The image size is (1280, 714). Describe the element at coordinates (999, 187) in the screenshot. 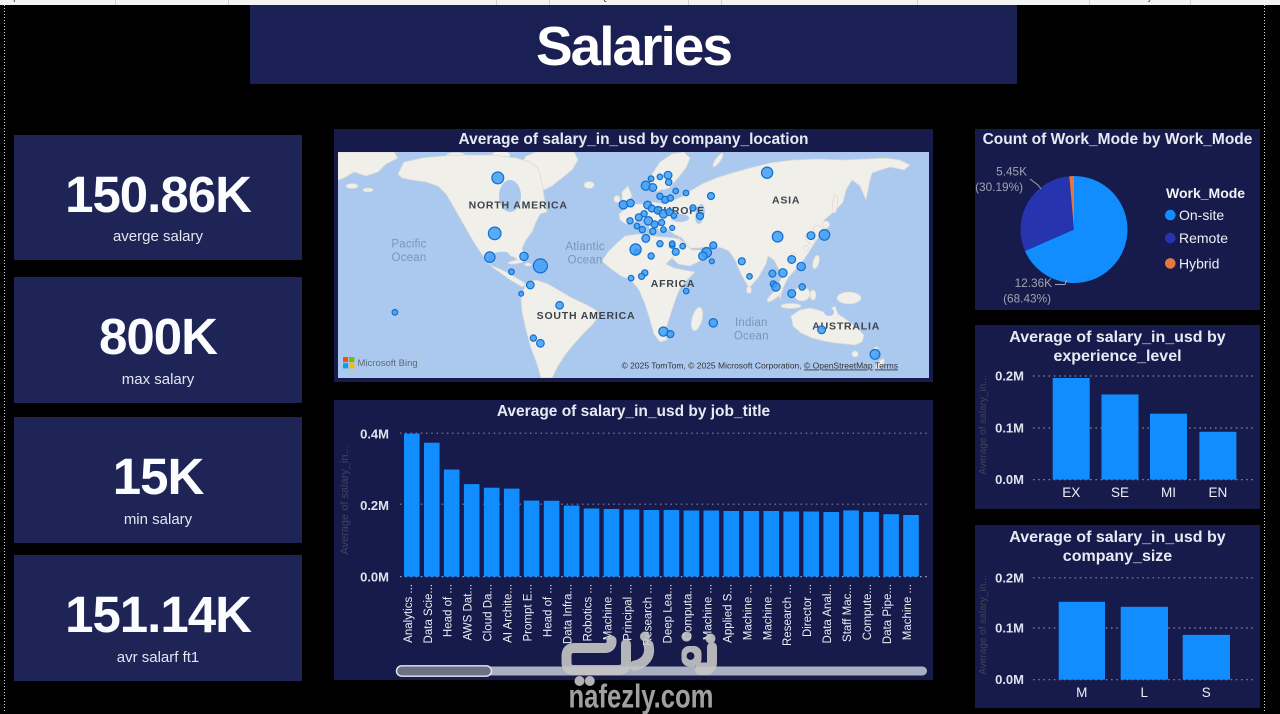

I see `svg-text: (30.19%)` at that location.